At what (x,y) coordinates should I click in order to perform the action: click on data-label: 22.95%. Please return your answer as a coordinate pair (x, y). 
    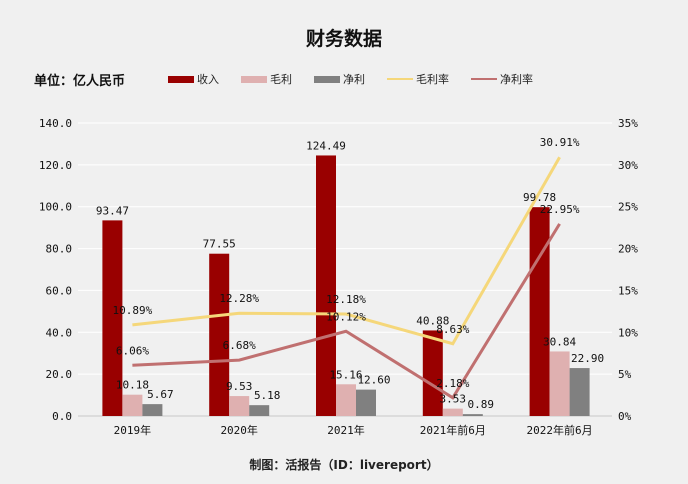
    Looking at the image, I should click on (560, 209).